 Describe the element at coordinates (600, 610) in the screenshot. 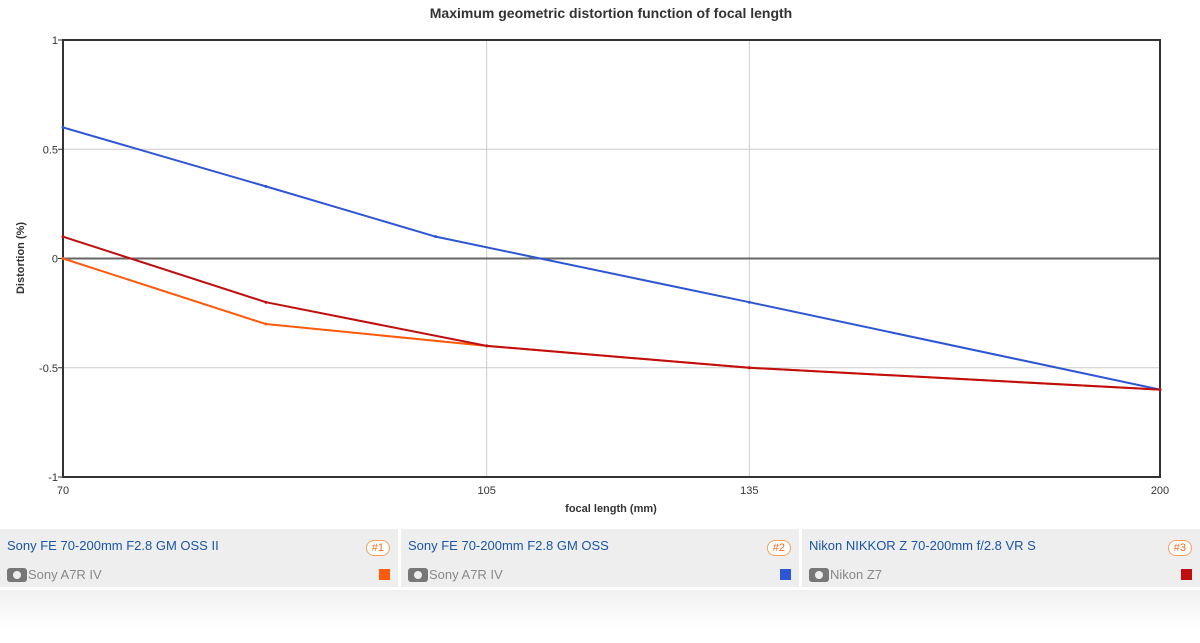

I see `footer-shadow` at that location.